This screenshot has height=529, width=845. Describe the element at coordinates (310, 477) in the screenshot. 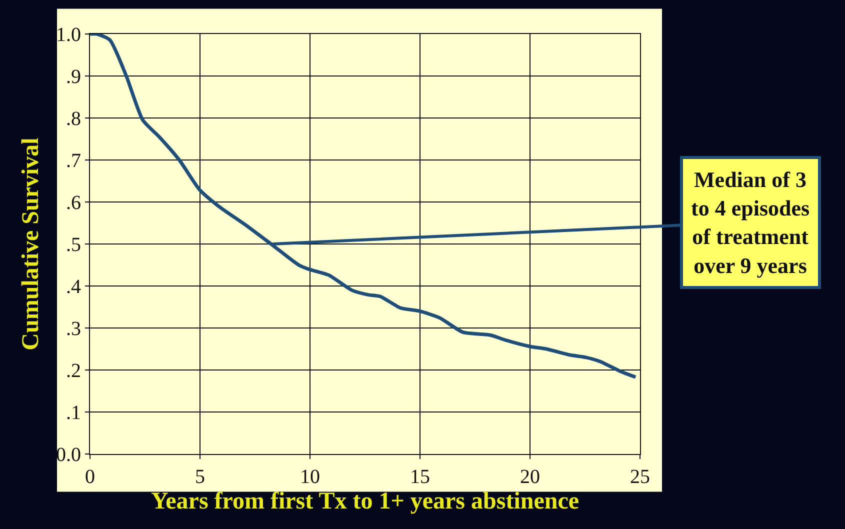

I see `x-tick-label: 10` at that location.